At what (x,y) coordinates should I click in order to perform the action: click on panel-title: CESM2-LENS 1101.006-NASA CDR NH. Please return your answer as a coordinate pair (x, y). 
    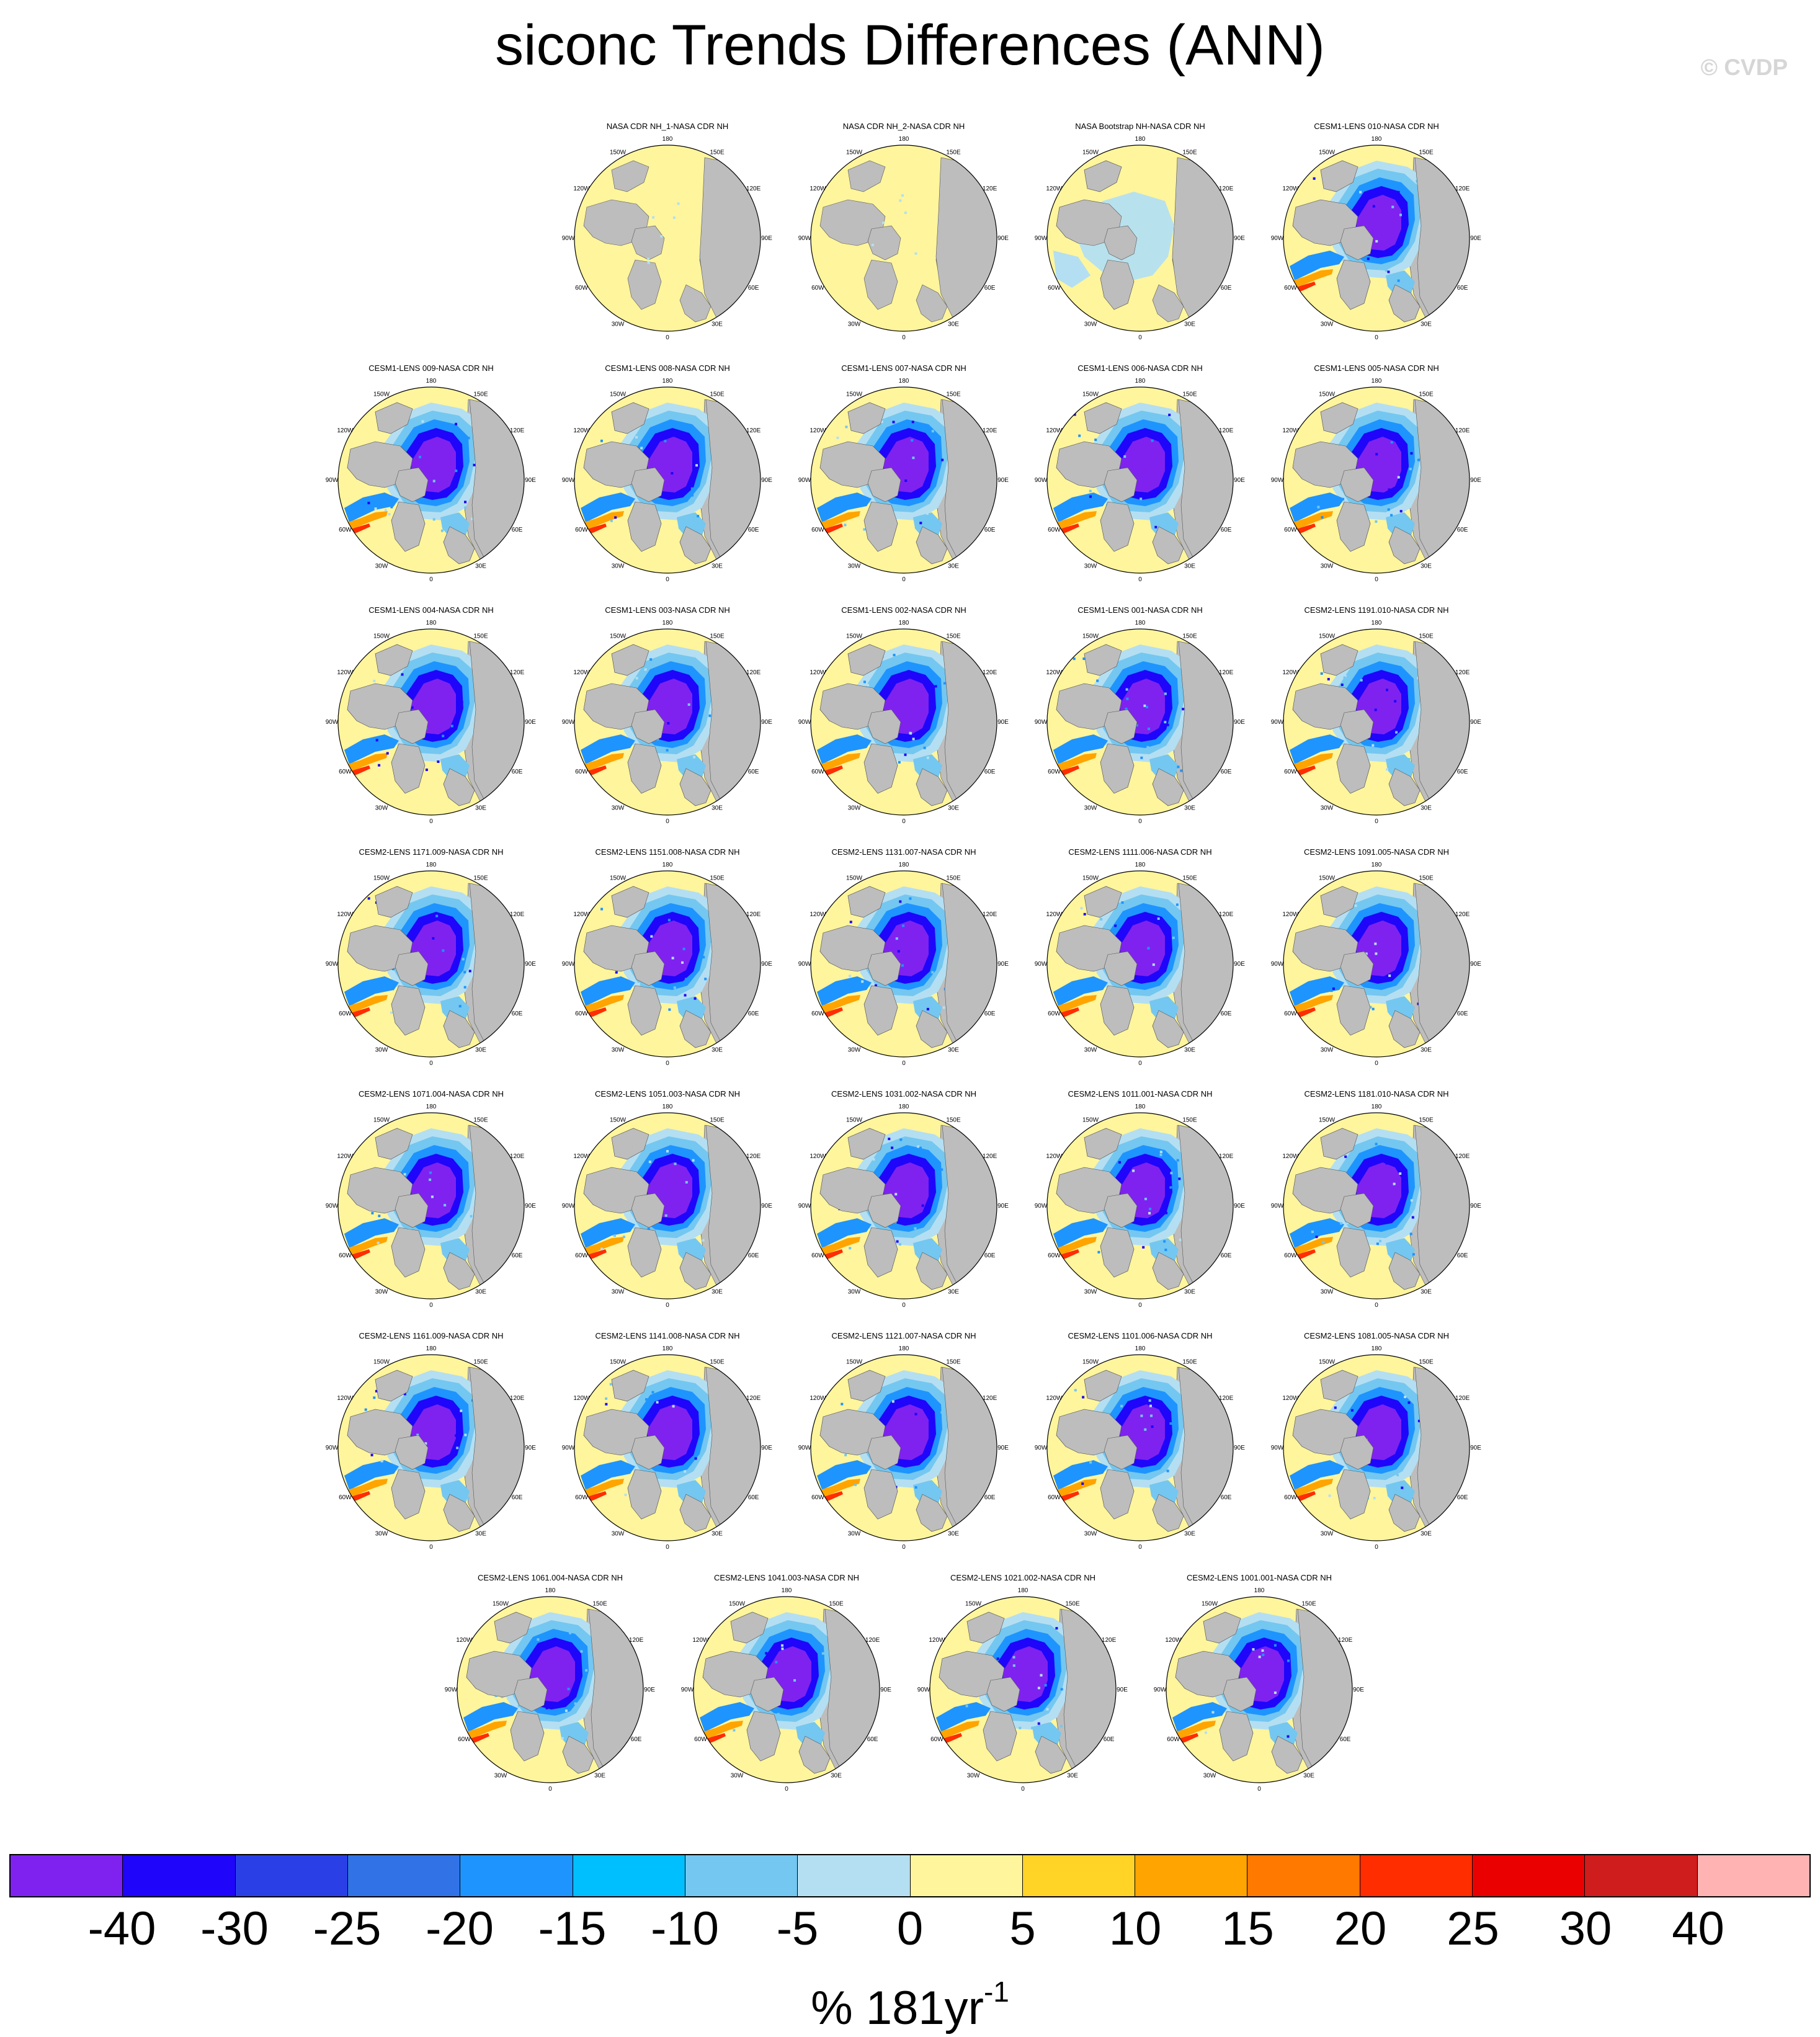
    Looking at the image, I should click on (1140, 1335).